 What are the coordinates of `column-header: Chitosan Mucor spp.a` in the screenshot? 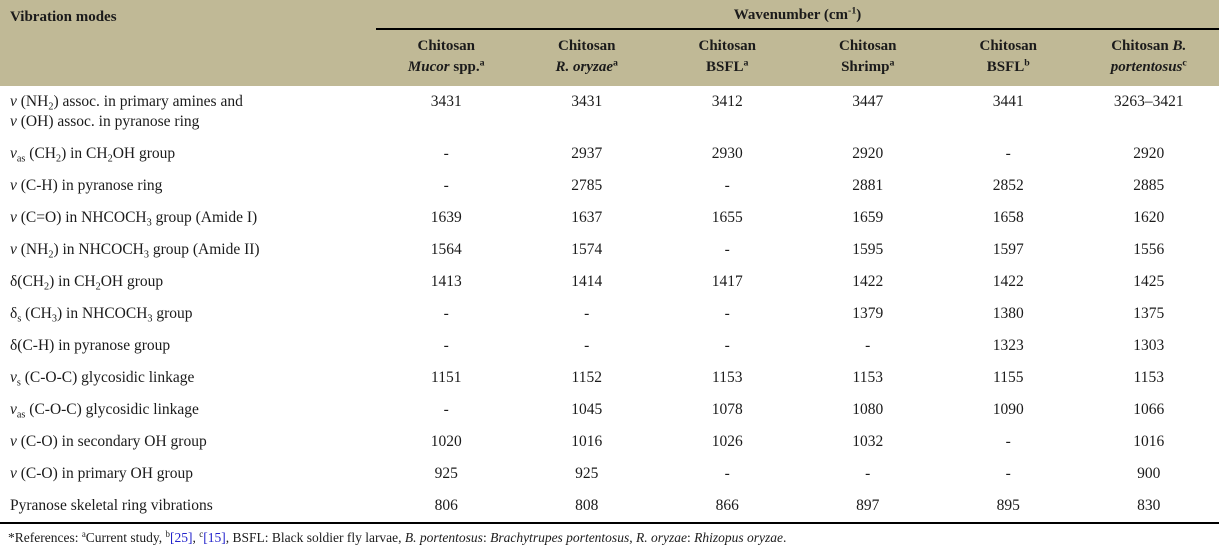 It's located at (446, 57).